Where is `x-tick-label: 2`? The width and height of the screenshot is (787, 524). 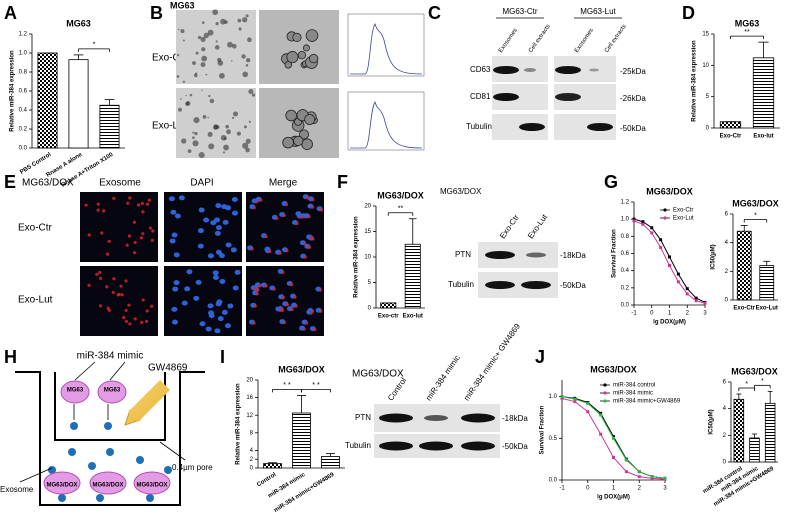 x-tick-label: 2 is located at coordinates (688, 314).